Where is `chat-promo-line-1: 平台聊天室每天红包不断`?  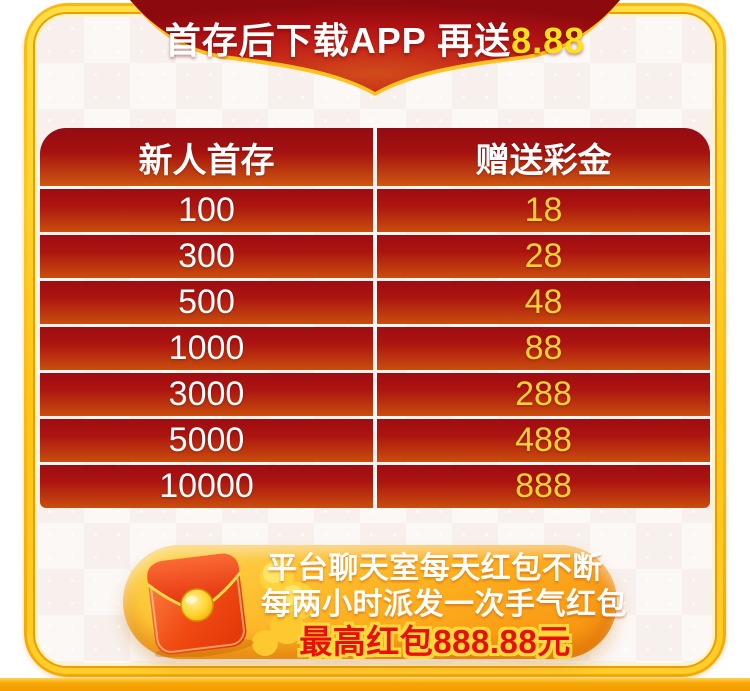 chat-promo-line-1: 平台聊天室每天红包不断 is located at coordinates (435, 568).